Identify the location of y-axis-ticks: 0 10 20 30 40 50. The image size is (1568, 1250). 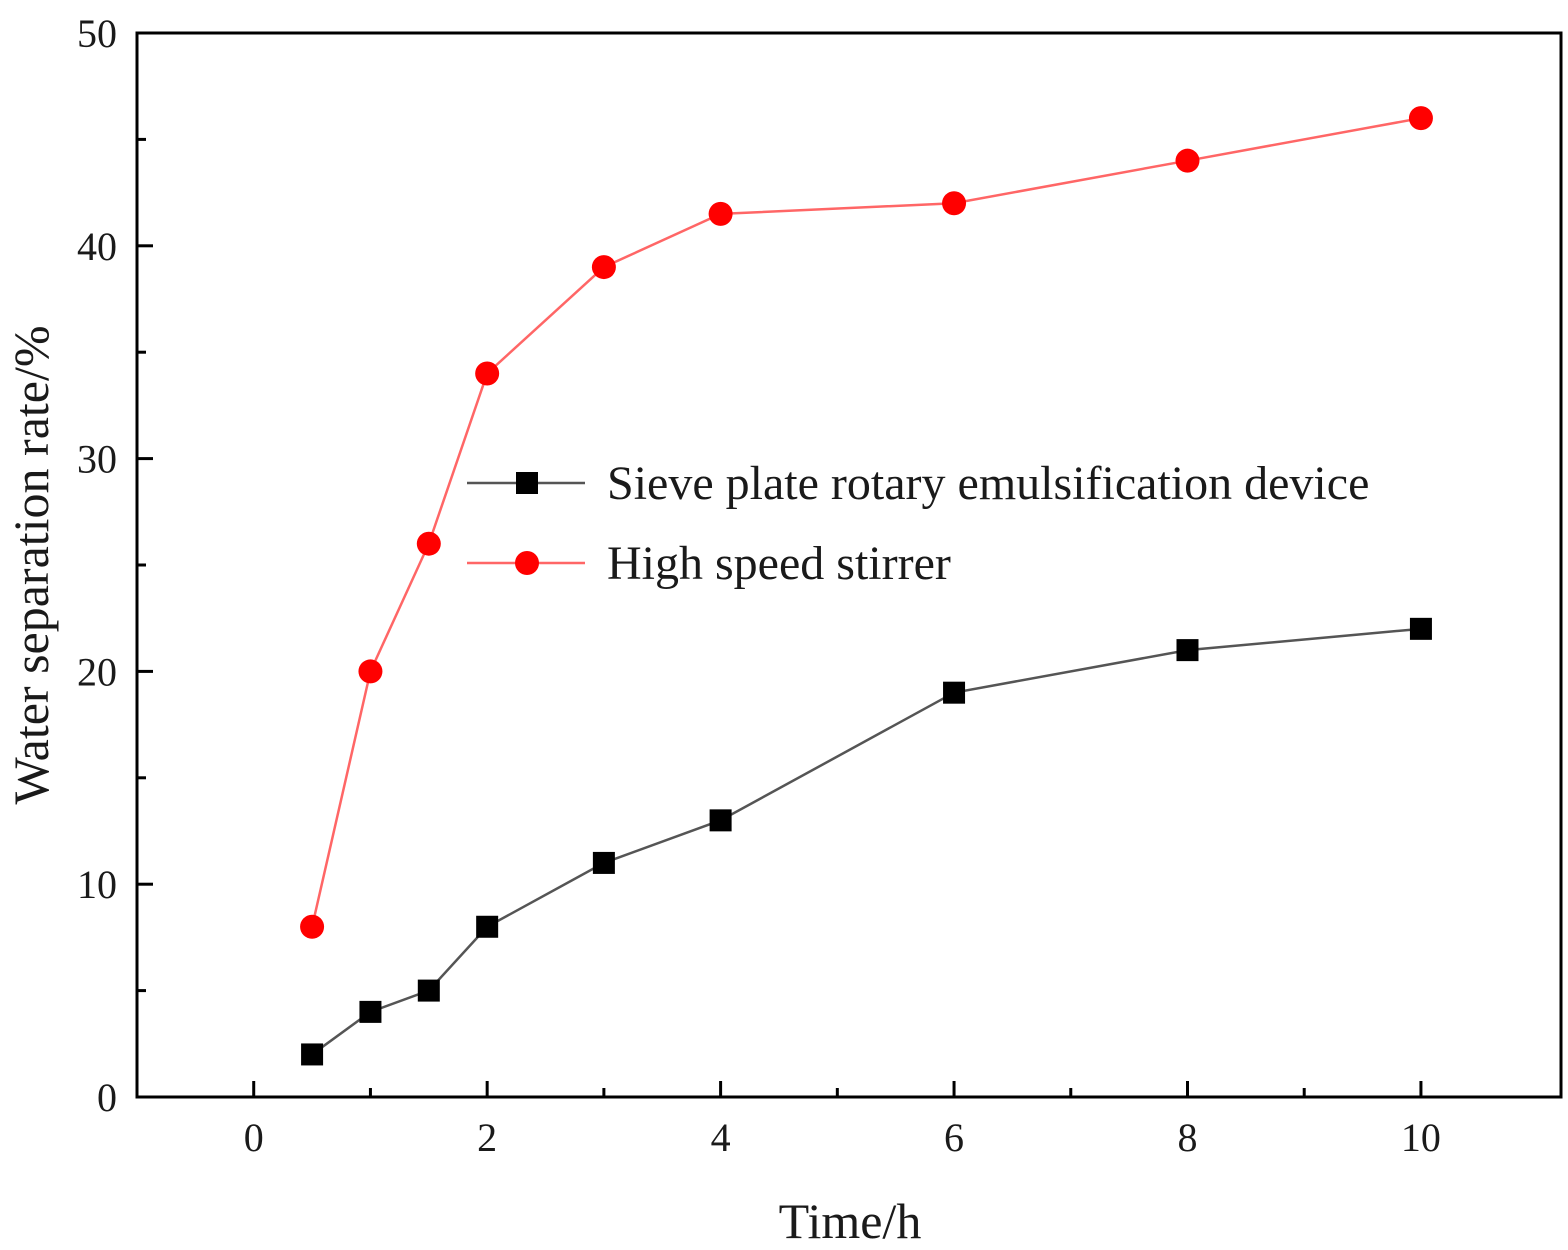
(115, 565).